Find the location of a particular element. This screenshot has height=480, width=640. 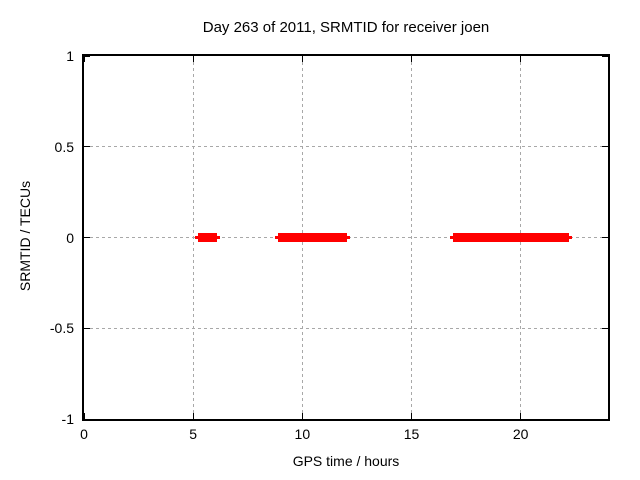

x-tick-label: 15 is located at coordinates (411, 434).